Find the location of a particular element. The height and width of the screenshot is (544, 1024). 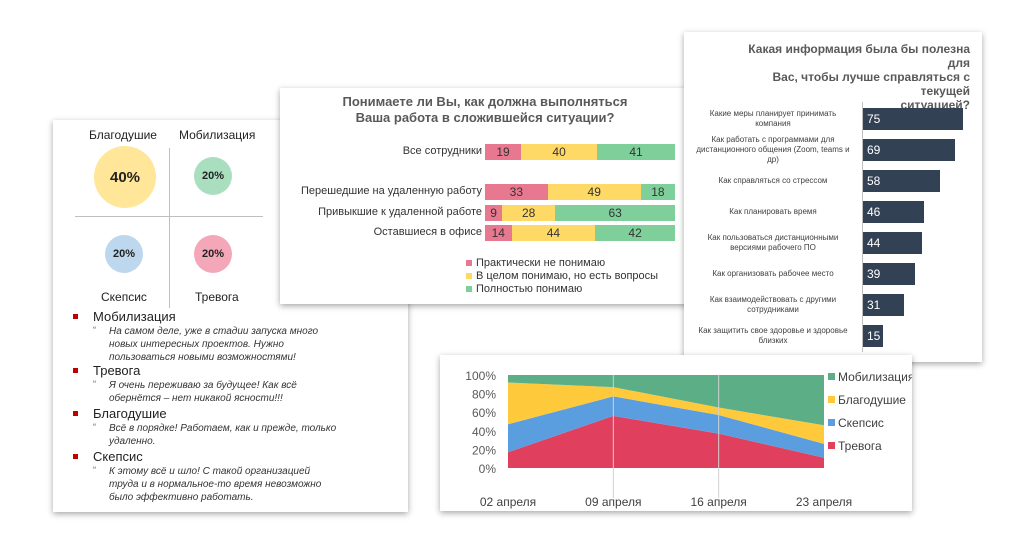

legend-item: Полностью понимаю is located at coordinates (524, 289).